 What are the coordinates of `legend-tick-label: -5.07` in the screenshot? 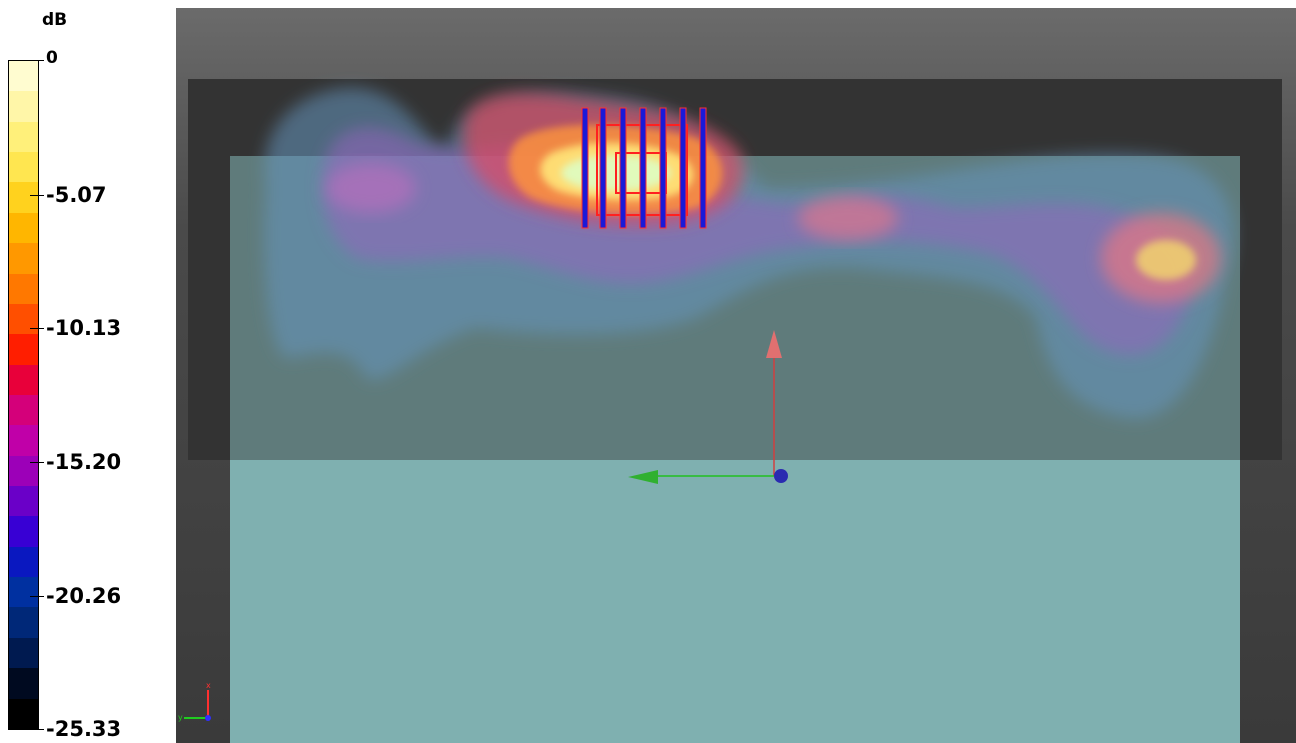 It's located at (76, 195).